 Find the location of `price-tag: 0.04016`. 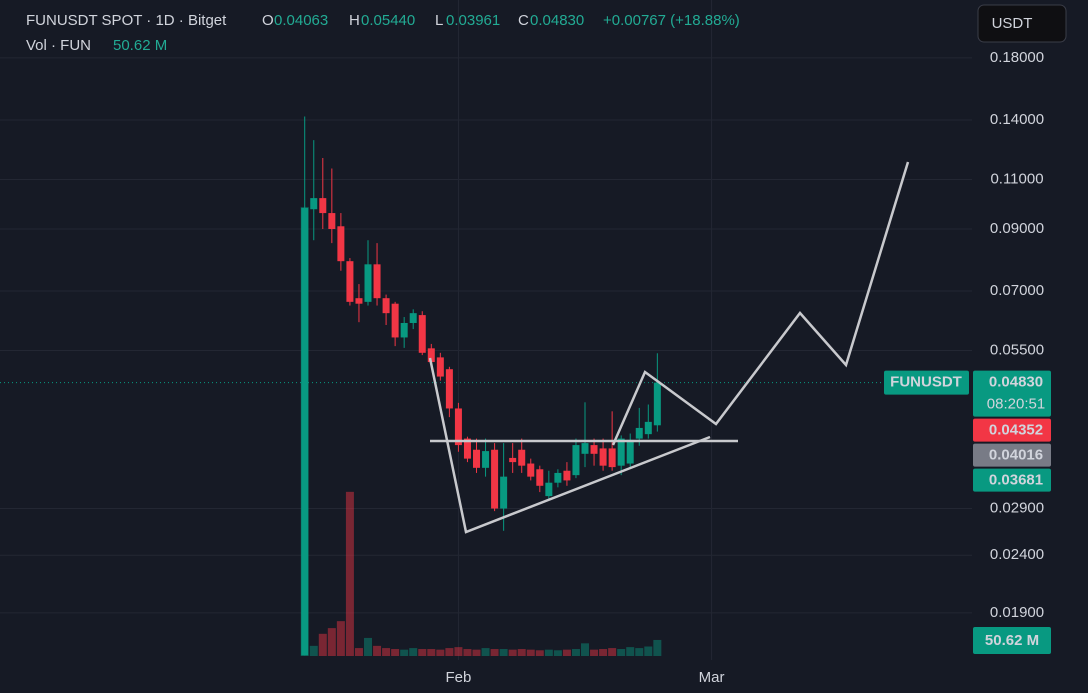

price-tag: 0.04016 is located at coordinates (1016, 455).